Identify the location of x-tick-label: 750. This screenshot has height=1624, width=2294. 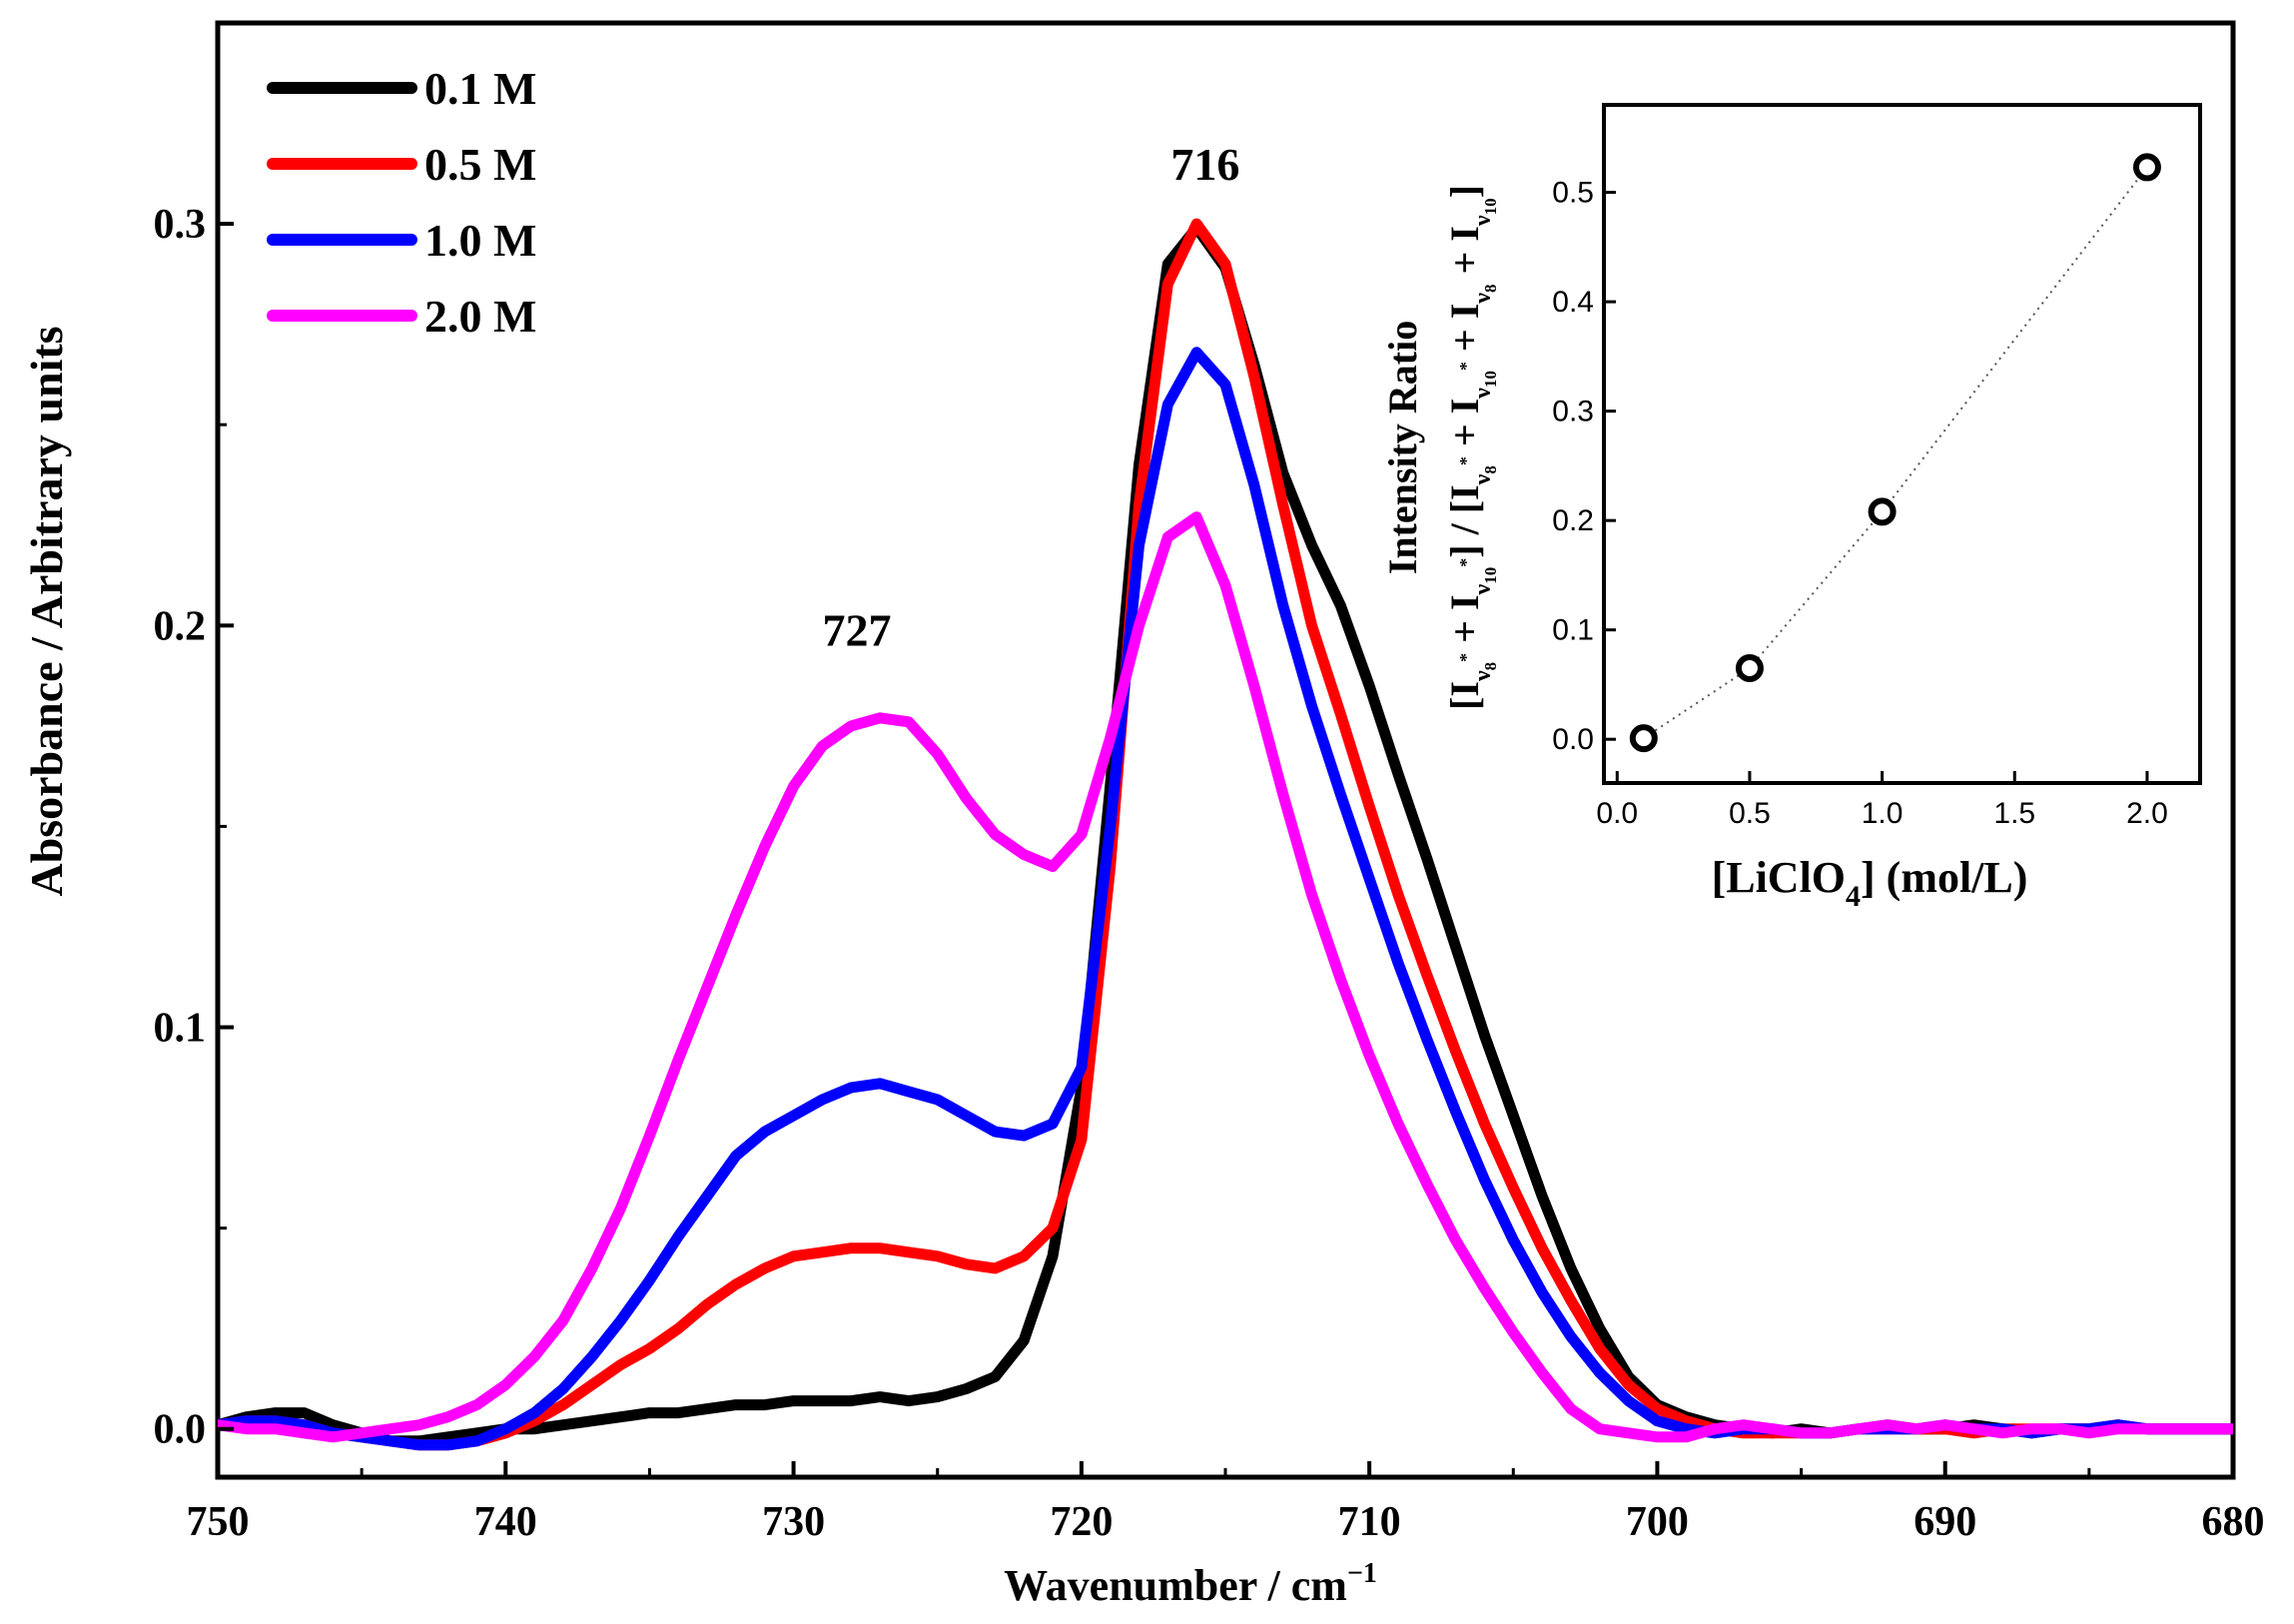
(218, 1522).